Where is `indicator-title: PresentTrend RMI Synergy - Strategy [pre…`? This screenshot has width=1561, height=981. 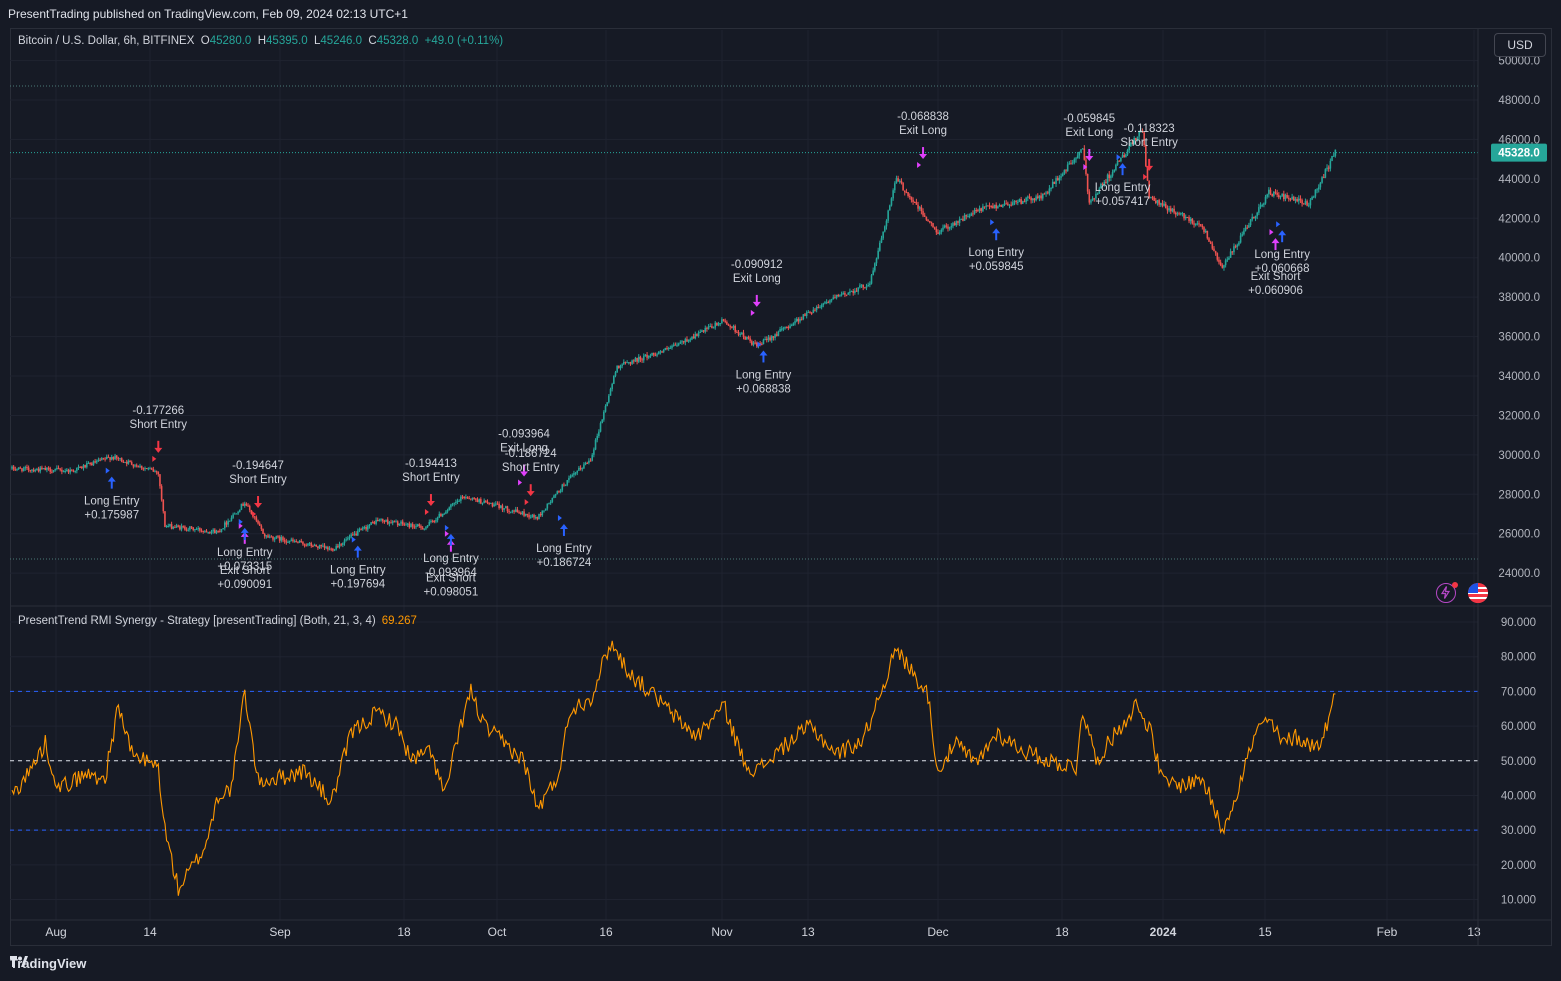
indicator-title: PresentTrend RMI Synergy - Strategy [pre… is located at coordinates (197, 621).